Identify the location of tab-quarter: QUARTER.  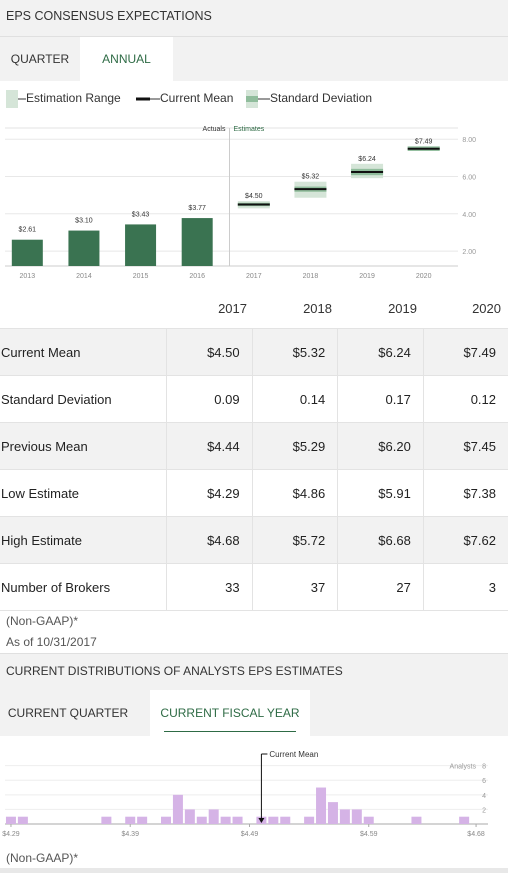
(40, 59).